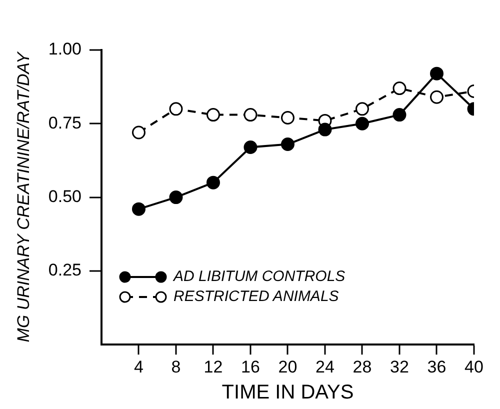 The image size is (500, 409). I want to click on x-axis-title: TIME IN DAYS, so click(288, 393).